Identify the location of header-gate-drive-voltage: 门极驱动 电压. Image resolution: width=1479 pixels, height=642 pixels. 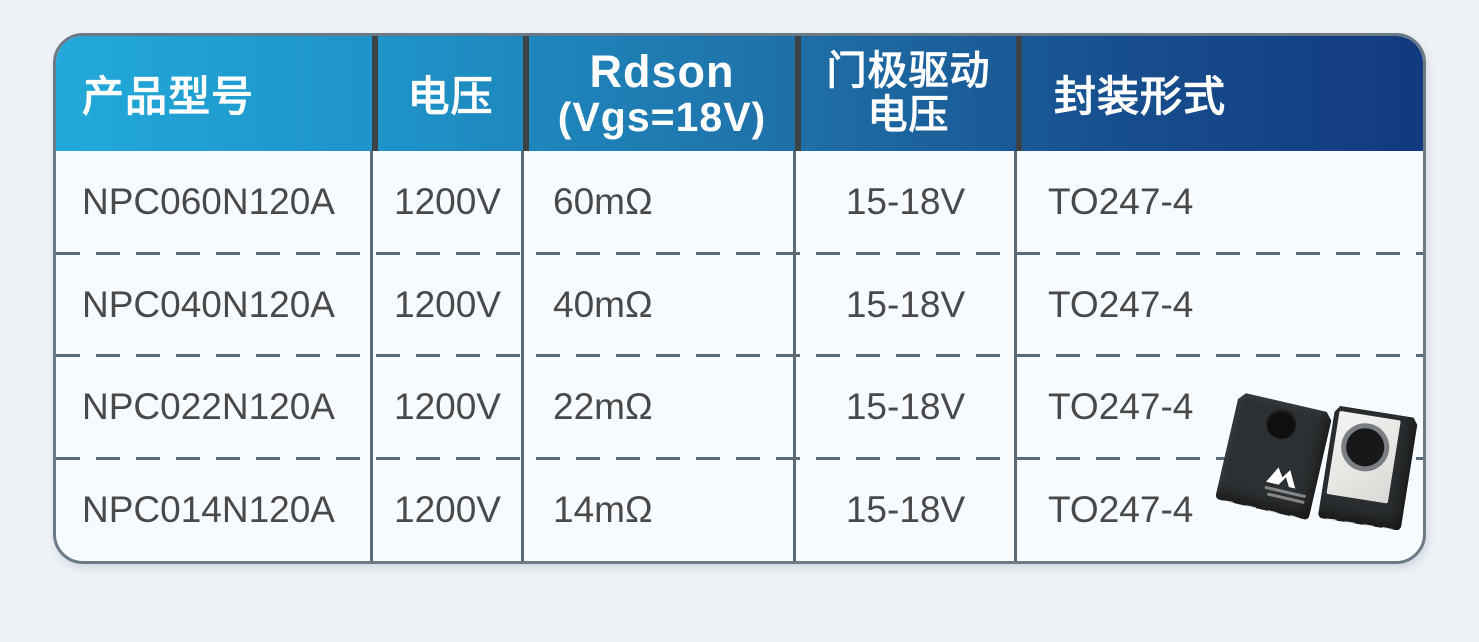
(905, 93).